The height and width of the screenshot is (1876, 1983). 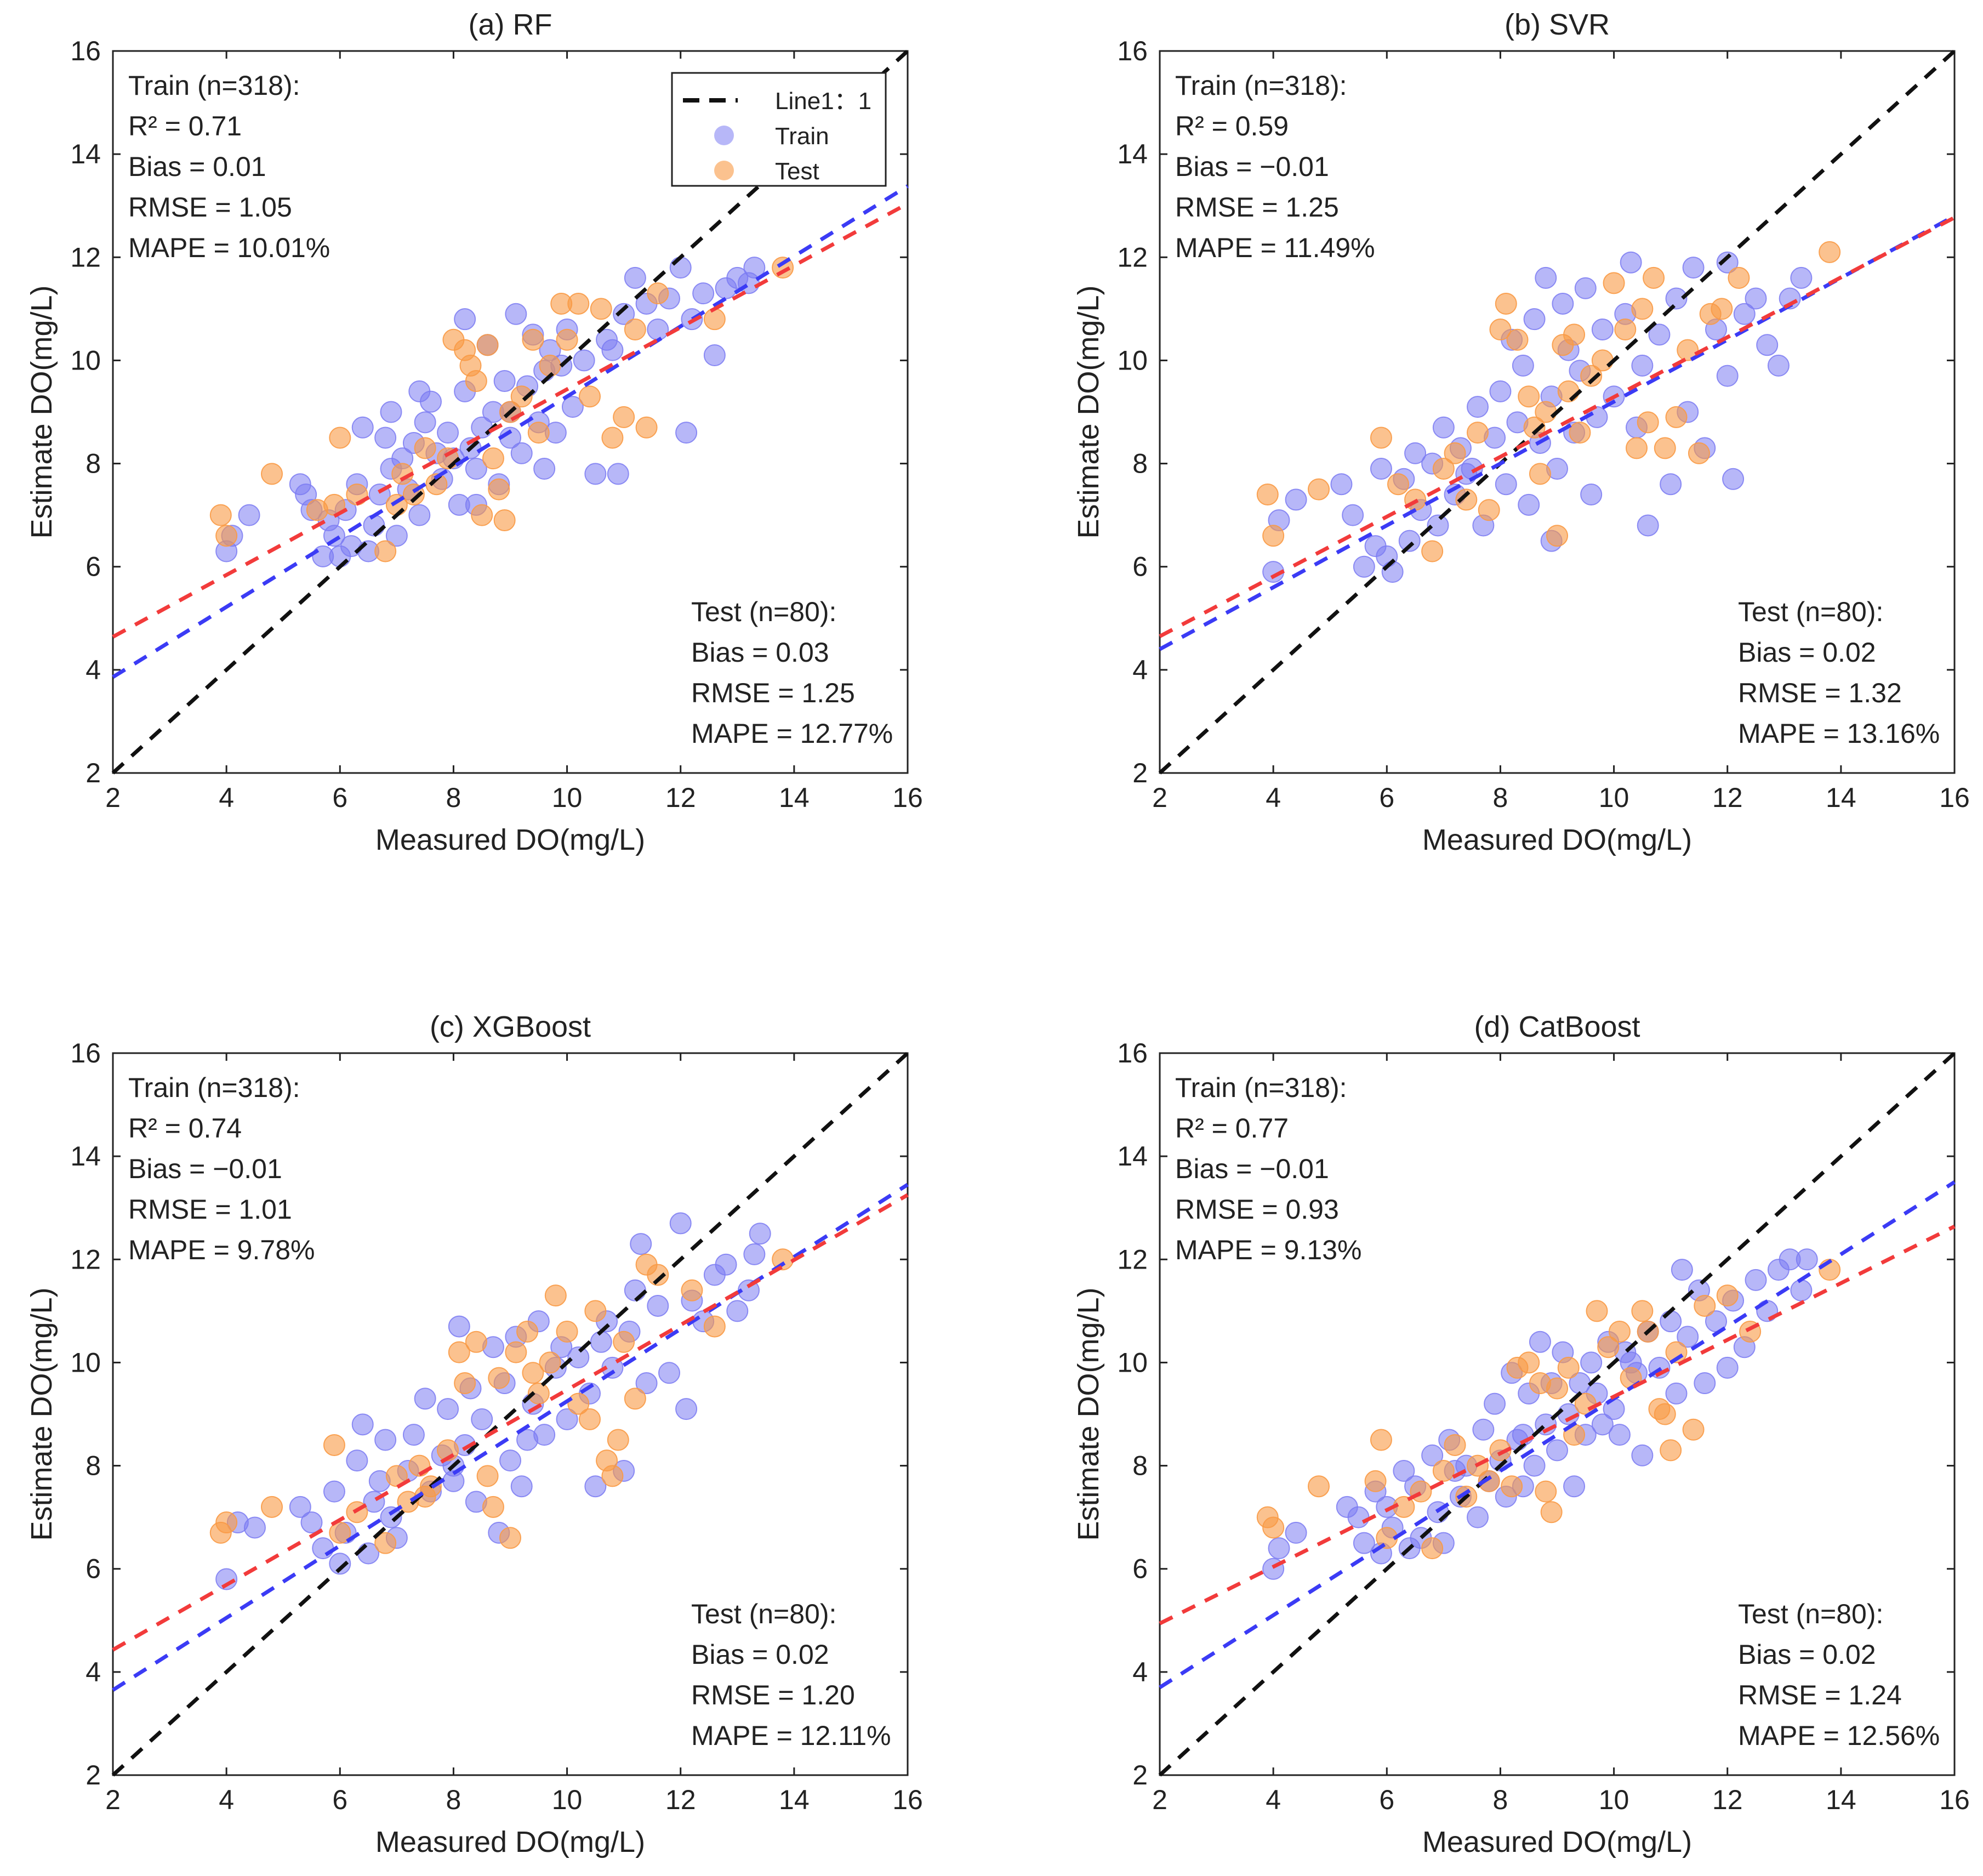 What do you see at coordinates (185, 126) in the screenshot?
I see `train-stat-line: R² = 0.71` at bounding box center [185, 126].